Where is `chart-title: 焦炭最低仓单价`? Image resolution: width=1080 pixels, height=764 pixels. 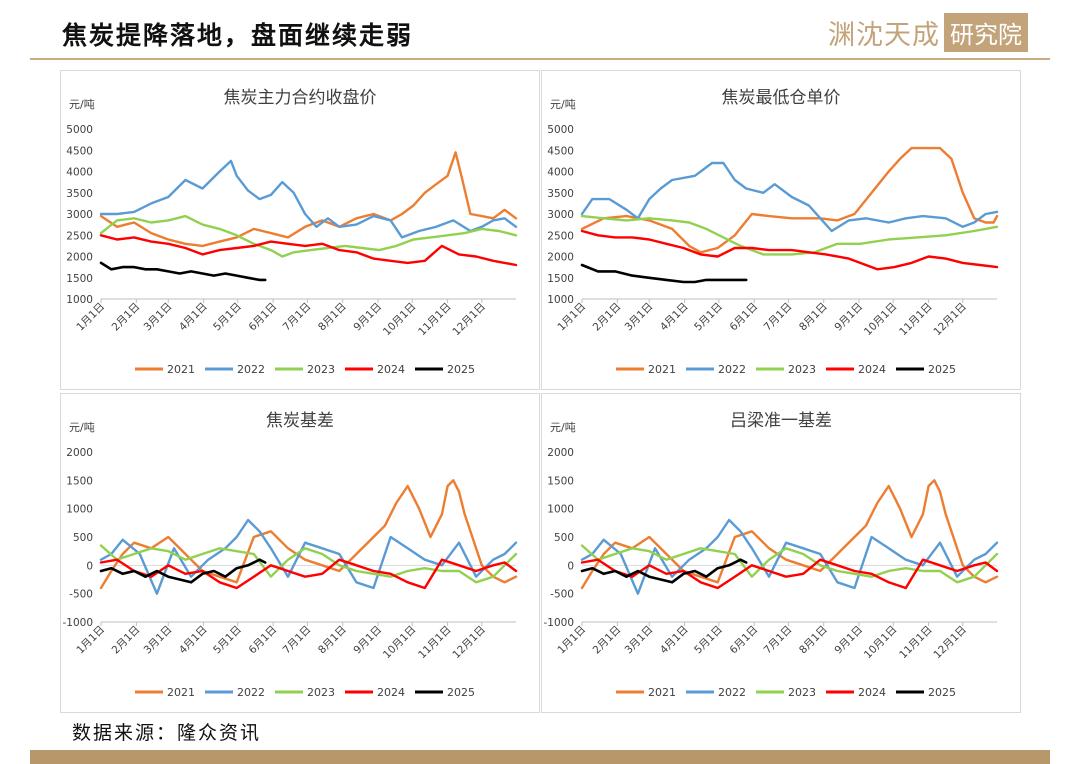
chart-title: 焦炭最低仓单价 is located at coordinates (781, 98).